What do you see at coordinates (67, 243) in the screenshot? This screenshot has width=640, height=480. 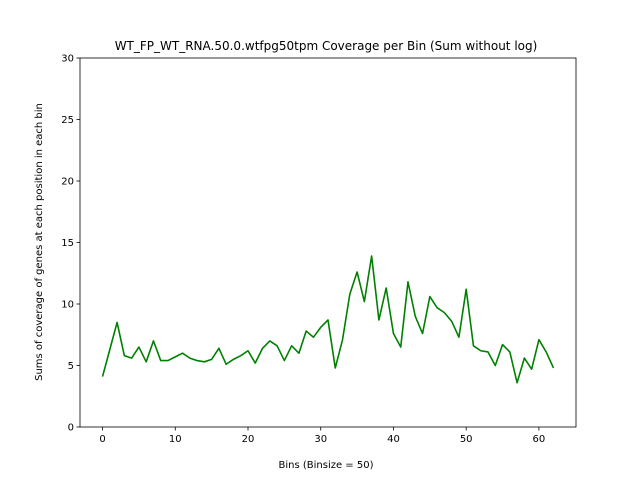 I see `y-tick-label: 15` at bounding box center [67, 243].